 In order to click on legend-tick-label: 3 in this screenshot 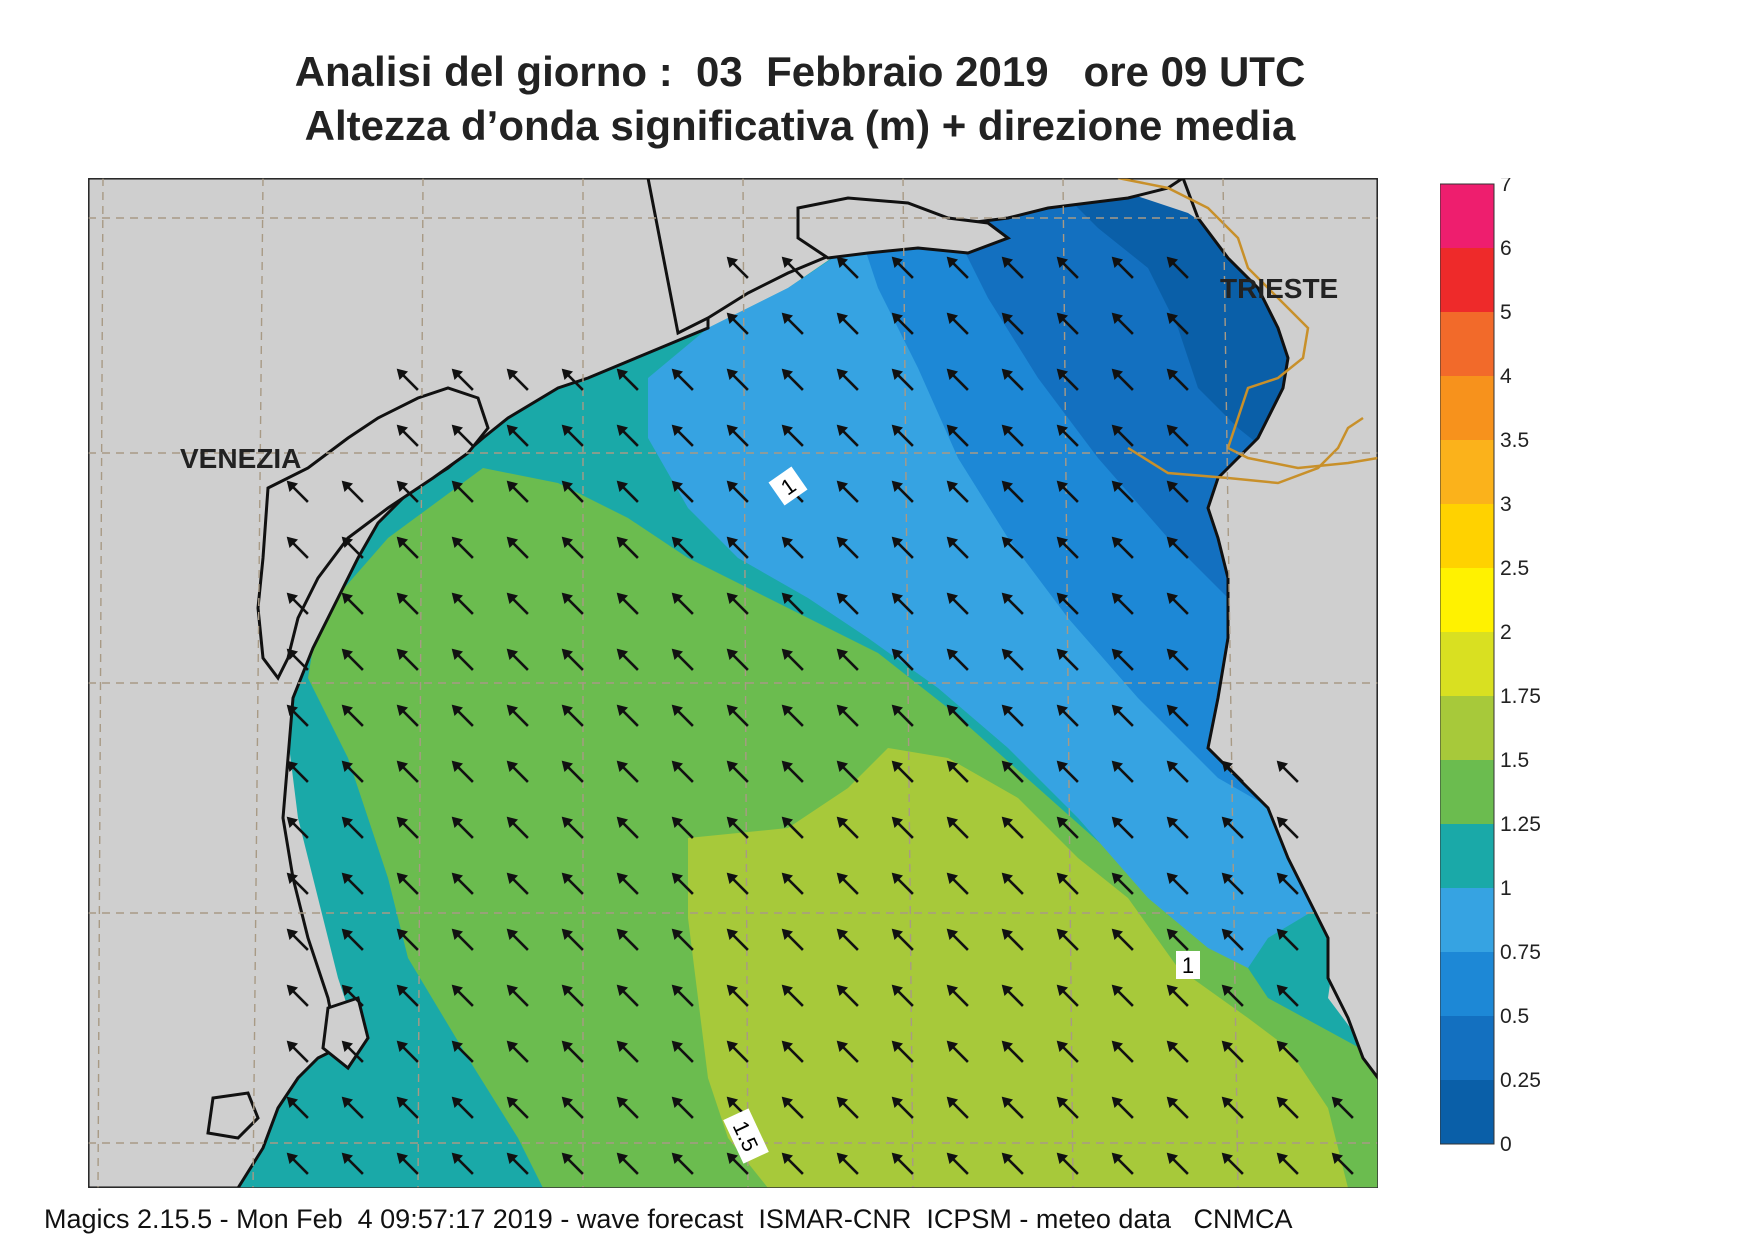, I will do `click(1506, 504)`.